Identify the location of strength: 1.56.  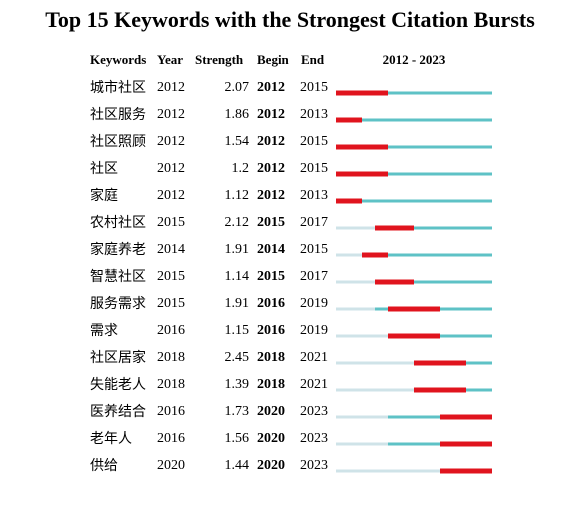
(237, 438).